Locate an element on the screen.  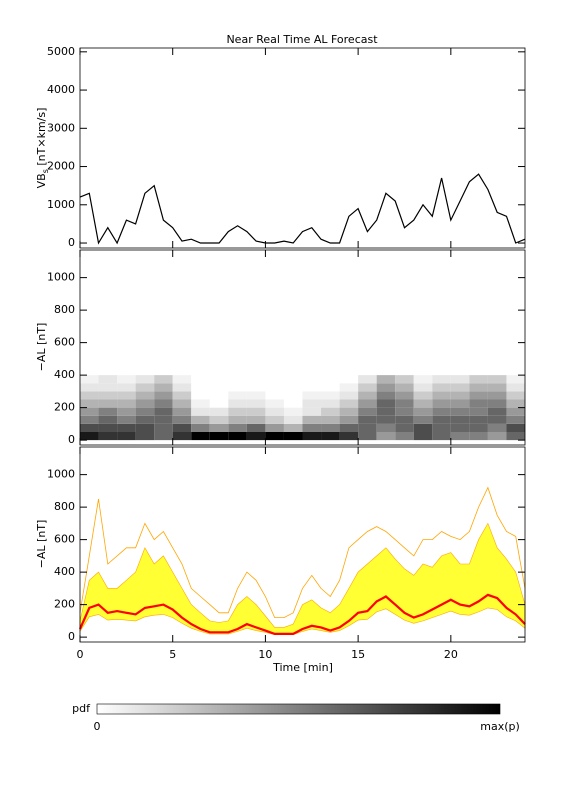
y-tick-label: 4000 is located at coordinates (61, 89).